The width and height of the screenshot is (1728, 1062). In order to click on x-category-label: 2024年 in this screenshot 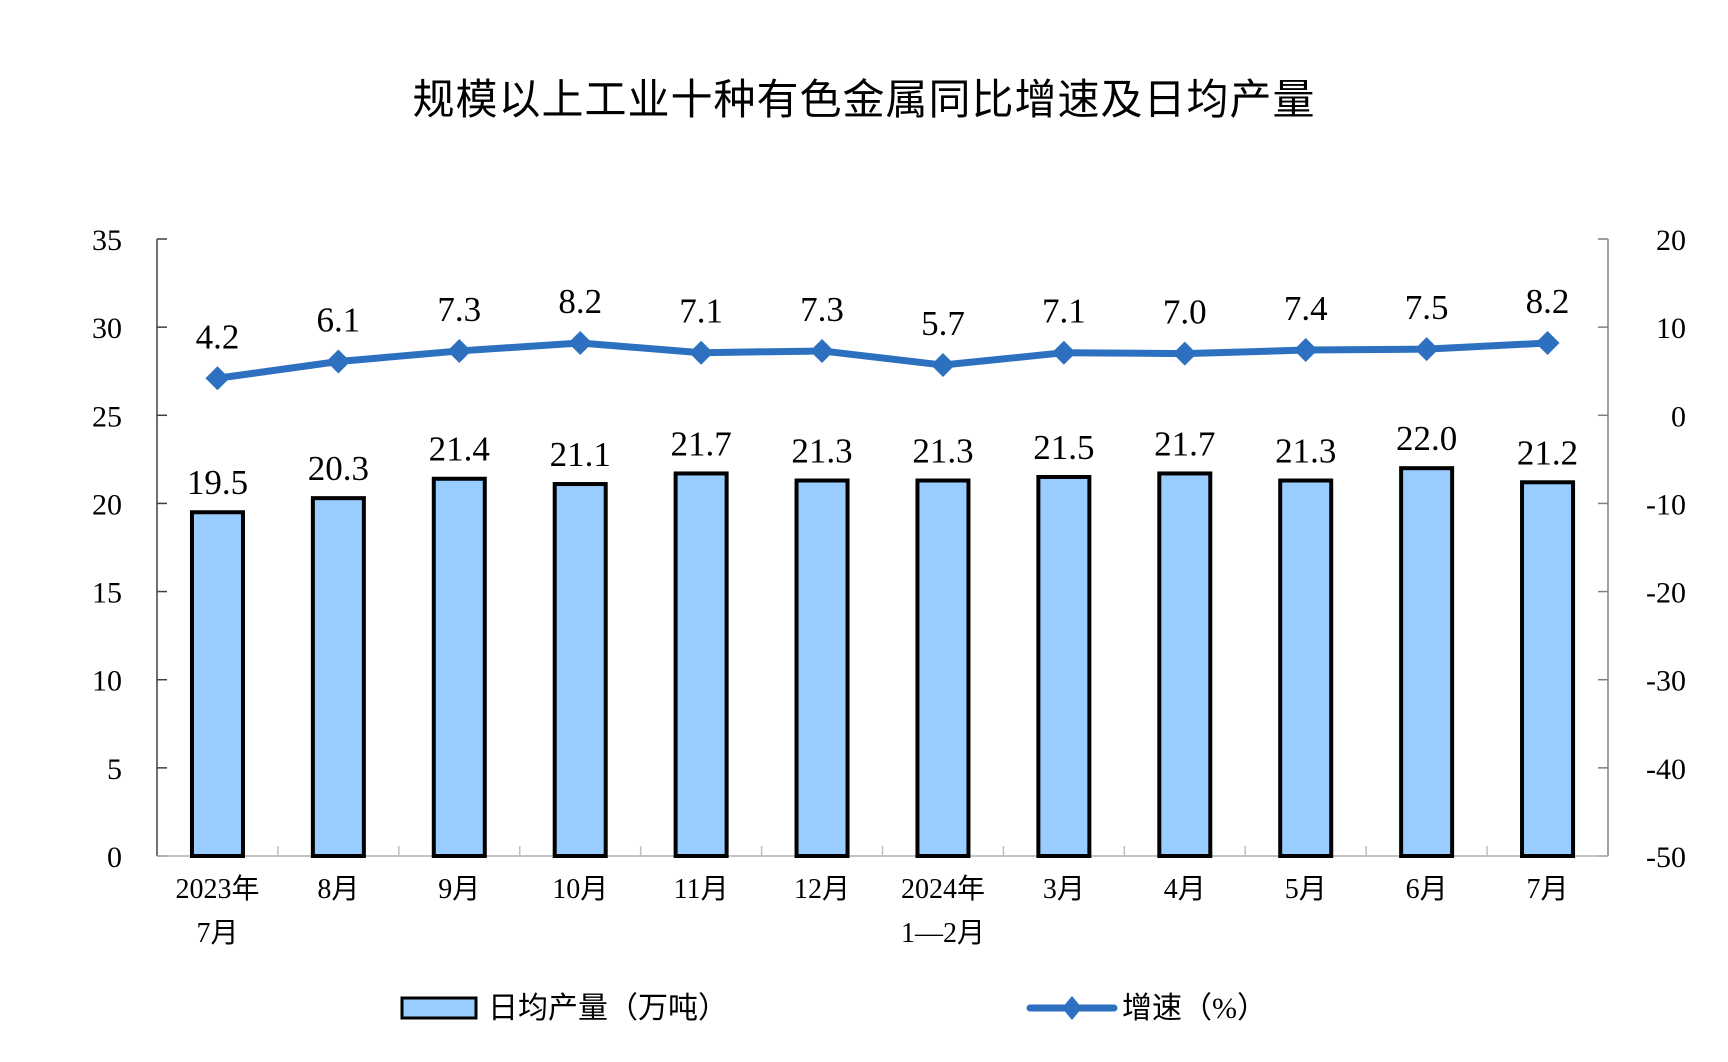, I will do `click(943, 889)`.